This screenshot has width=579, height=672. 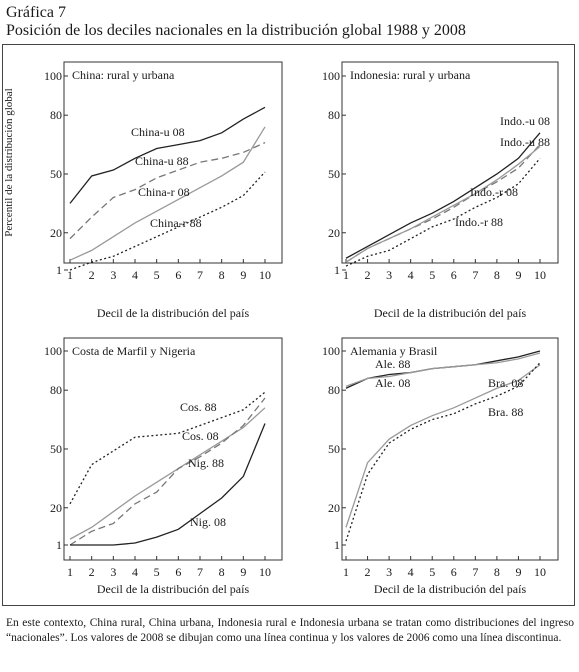 I want to click on series-annotation: Cos. 08, so click(x=200, y=436).